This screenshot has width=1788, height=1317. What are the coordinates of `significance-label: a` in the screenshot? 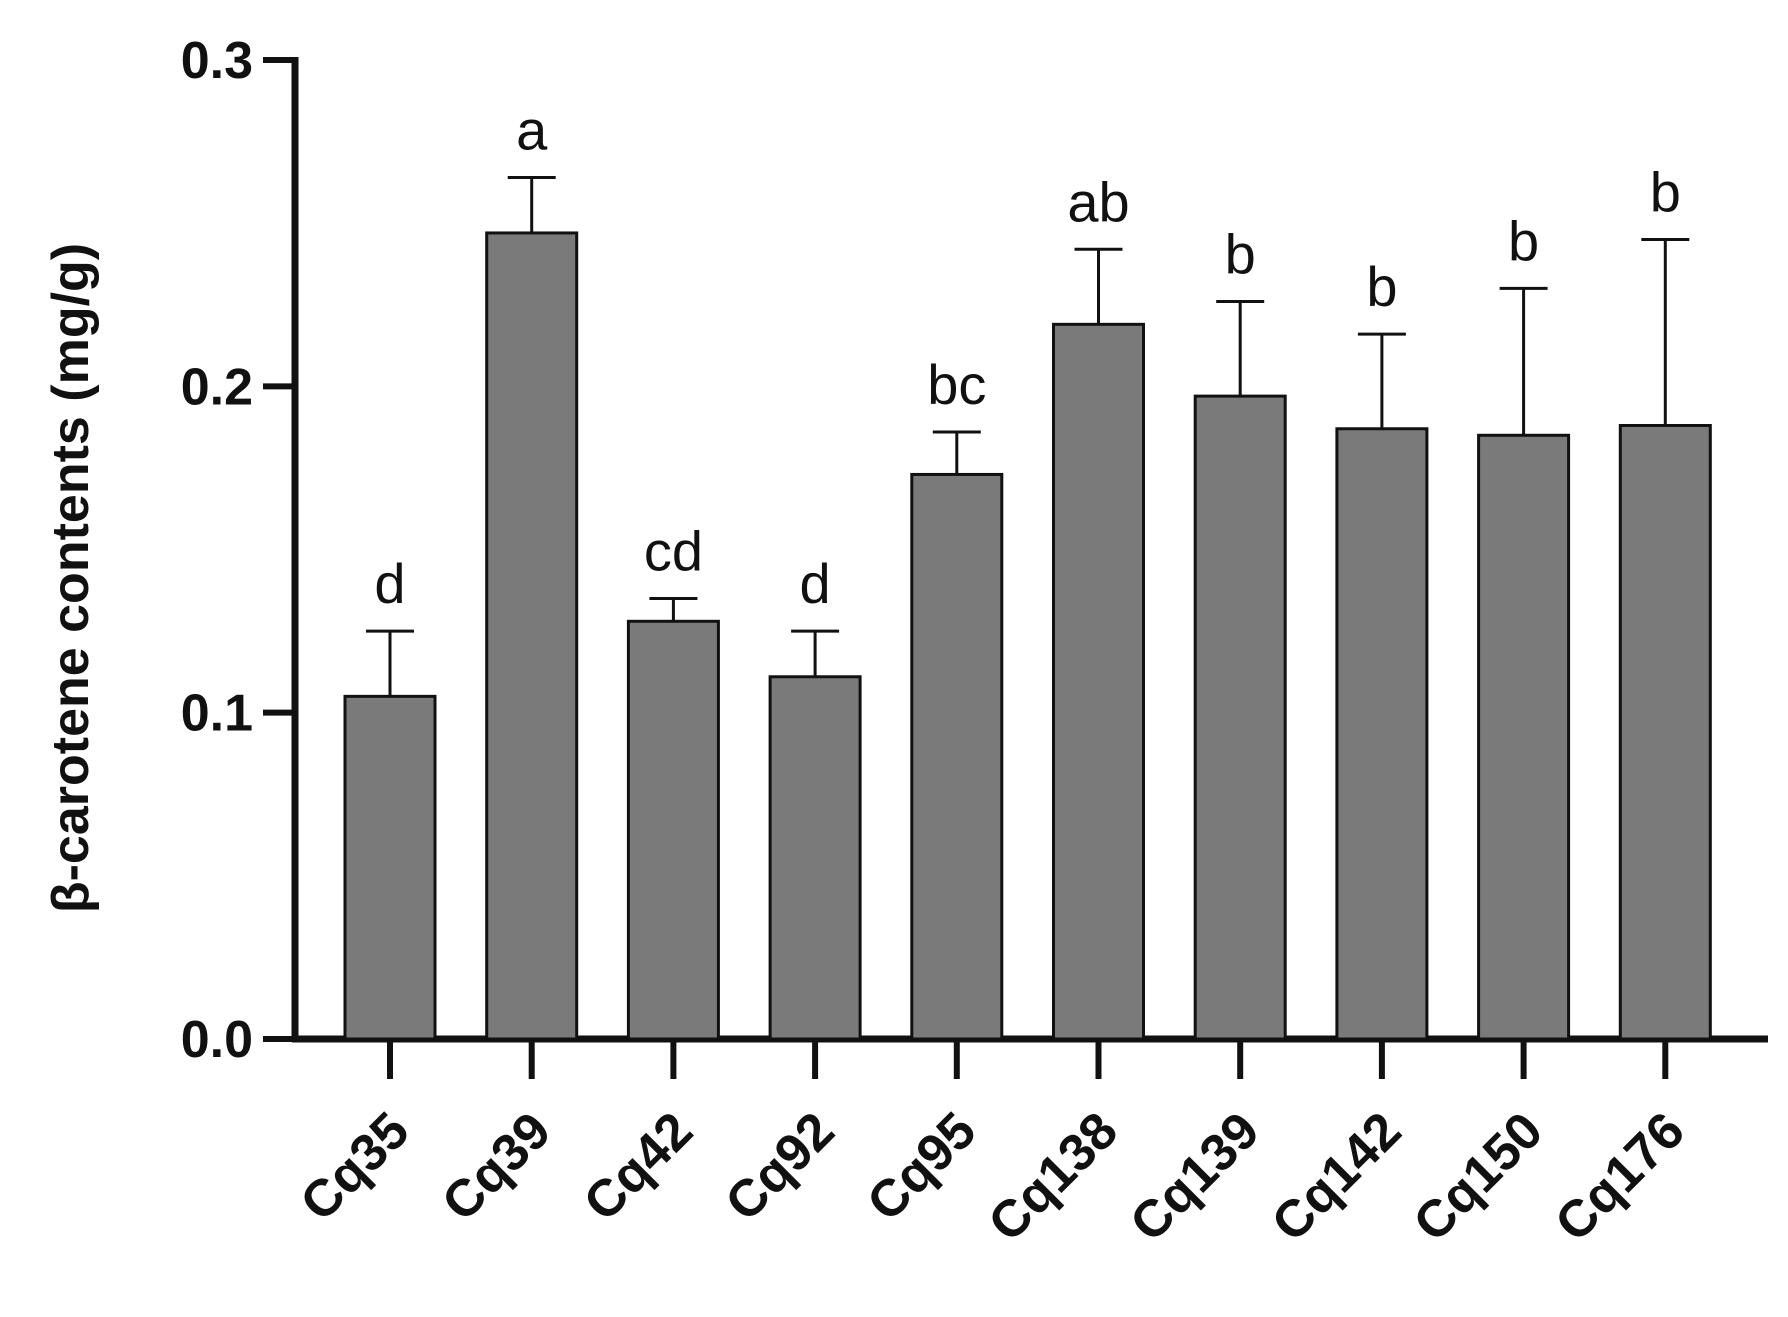 It's located at (532, 129).